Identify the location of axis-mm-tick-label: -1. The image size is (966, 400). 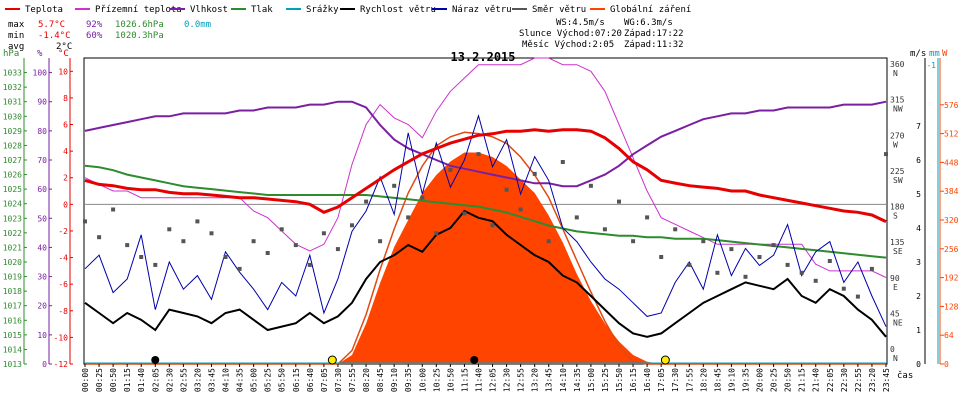
(931, 65).